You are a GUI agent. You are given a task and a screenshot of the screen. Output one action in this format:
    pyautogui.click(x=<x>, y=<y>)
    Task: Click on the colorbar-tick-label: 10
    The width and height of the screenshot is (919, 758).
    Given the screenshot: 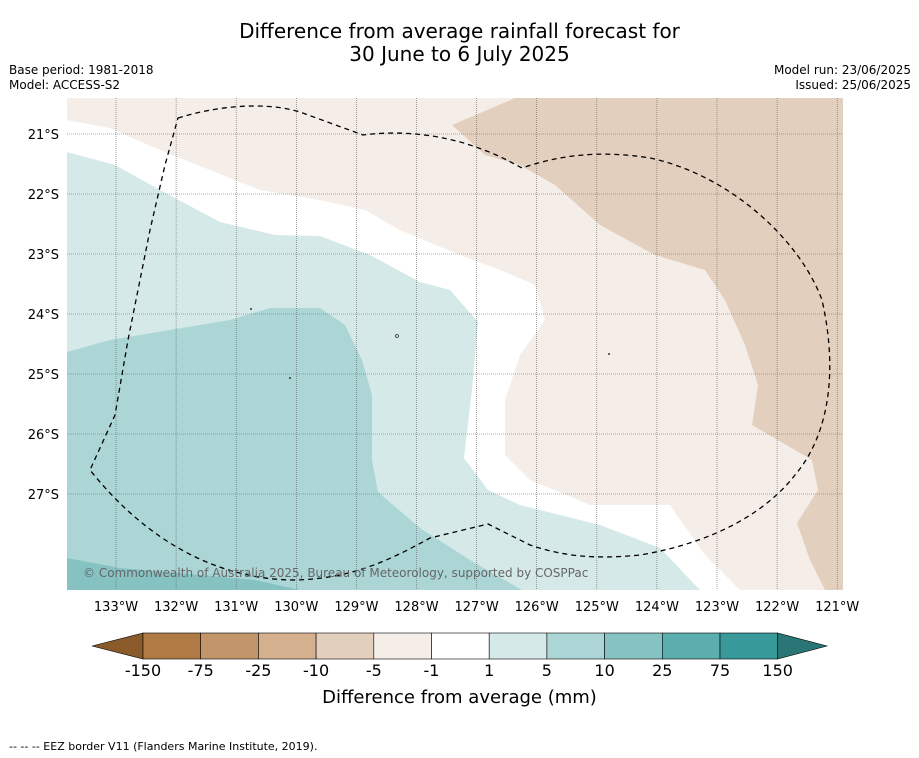 What is the action you would take?
    pyautogui.click(x=604, y=670)
    